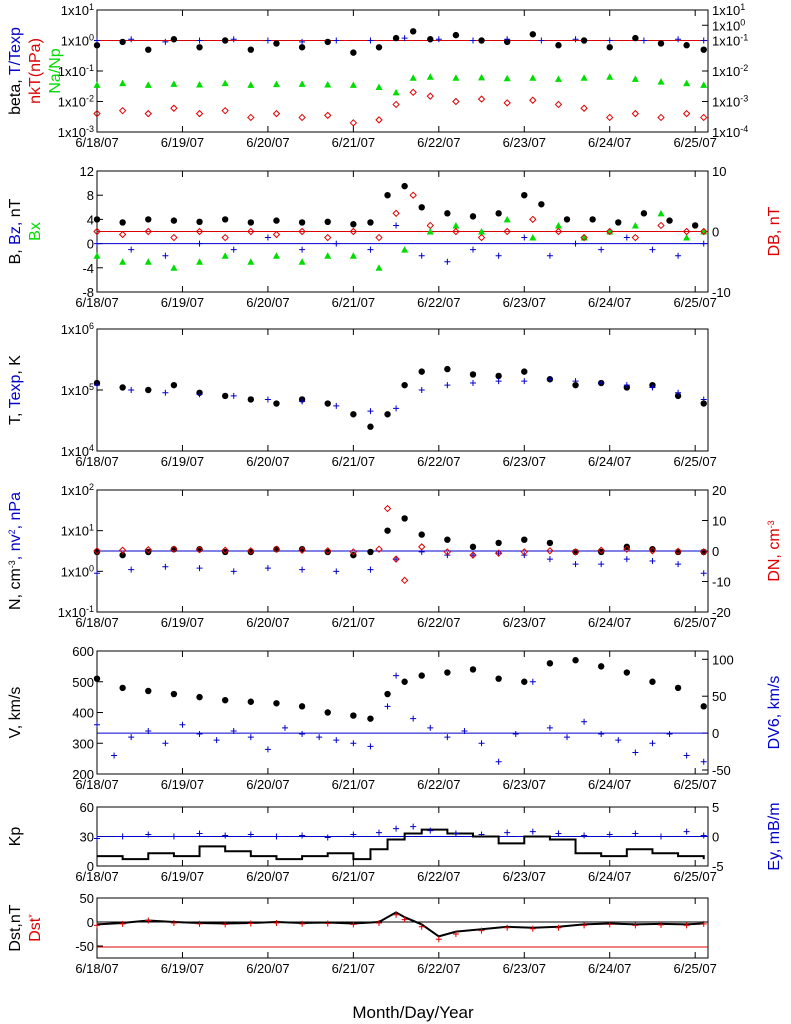 Image resolution: width=791 pixels, height=1024 pixels. I want to click on plot-frame, so click(402, 71).